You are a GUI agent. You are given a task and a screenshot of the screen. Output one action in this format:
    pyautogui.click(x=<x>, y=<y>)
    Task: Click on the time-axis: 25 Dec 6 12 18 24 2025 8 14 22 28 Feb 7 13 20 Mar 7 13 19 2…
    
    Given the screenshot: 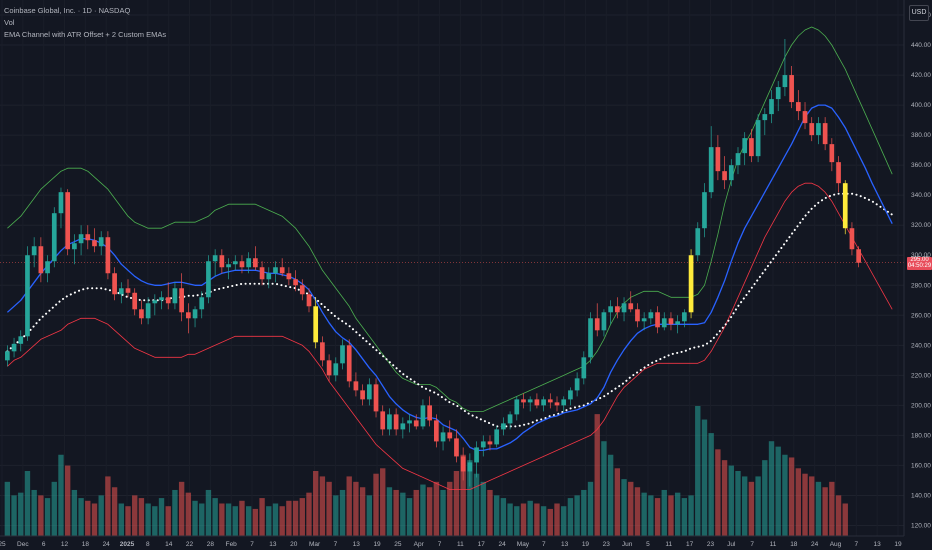 What is the action you would take?
    pyautogui.click(x=452, y=541)
    